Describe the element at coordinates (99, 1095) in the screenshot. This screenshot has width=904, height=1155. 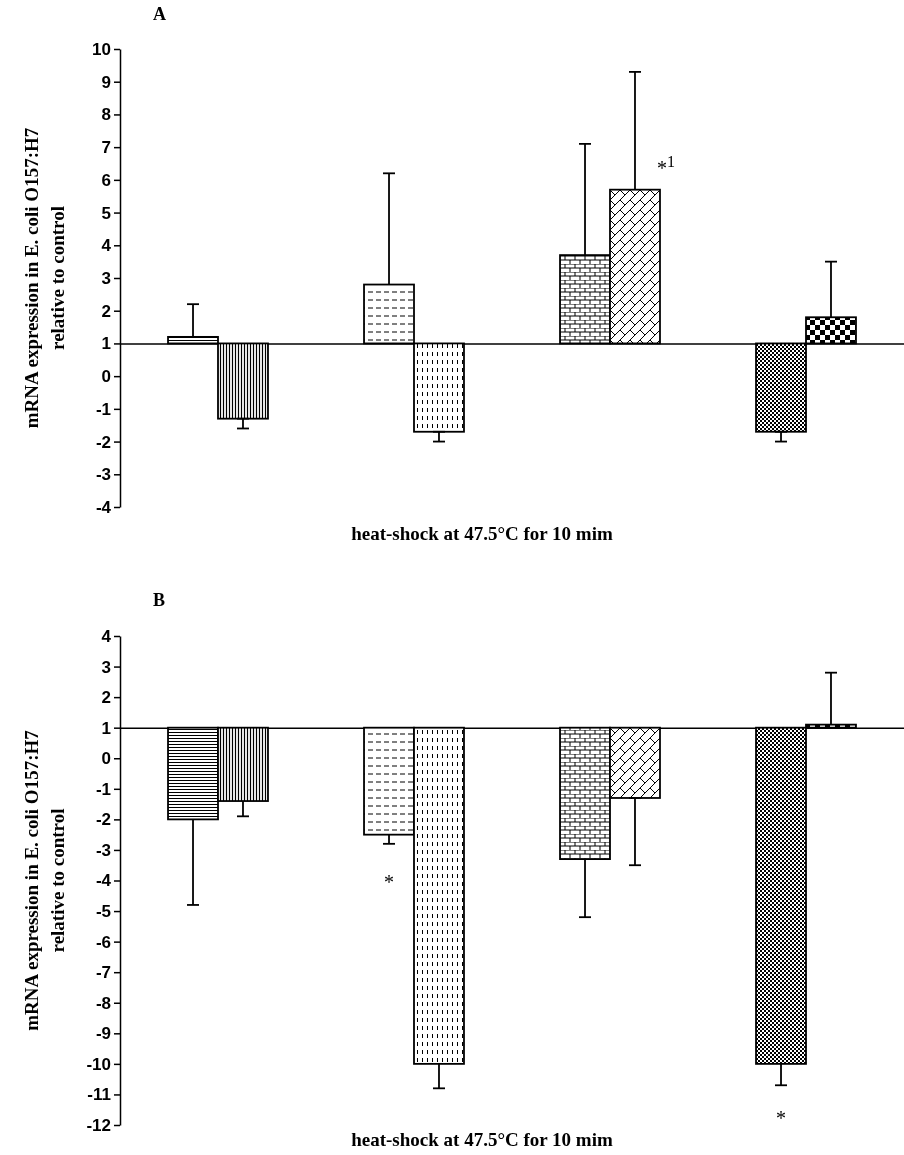
I see `y-tick-label: -11` at that location.